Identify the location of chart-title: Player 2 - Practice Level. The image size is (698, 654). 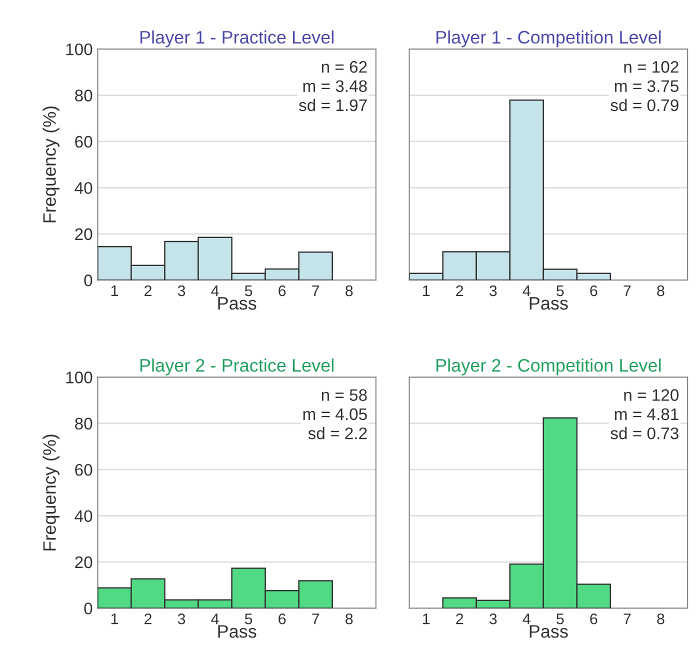
(237, 367).